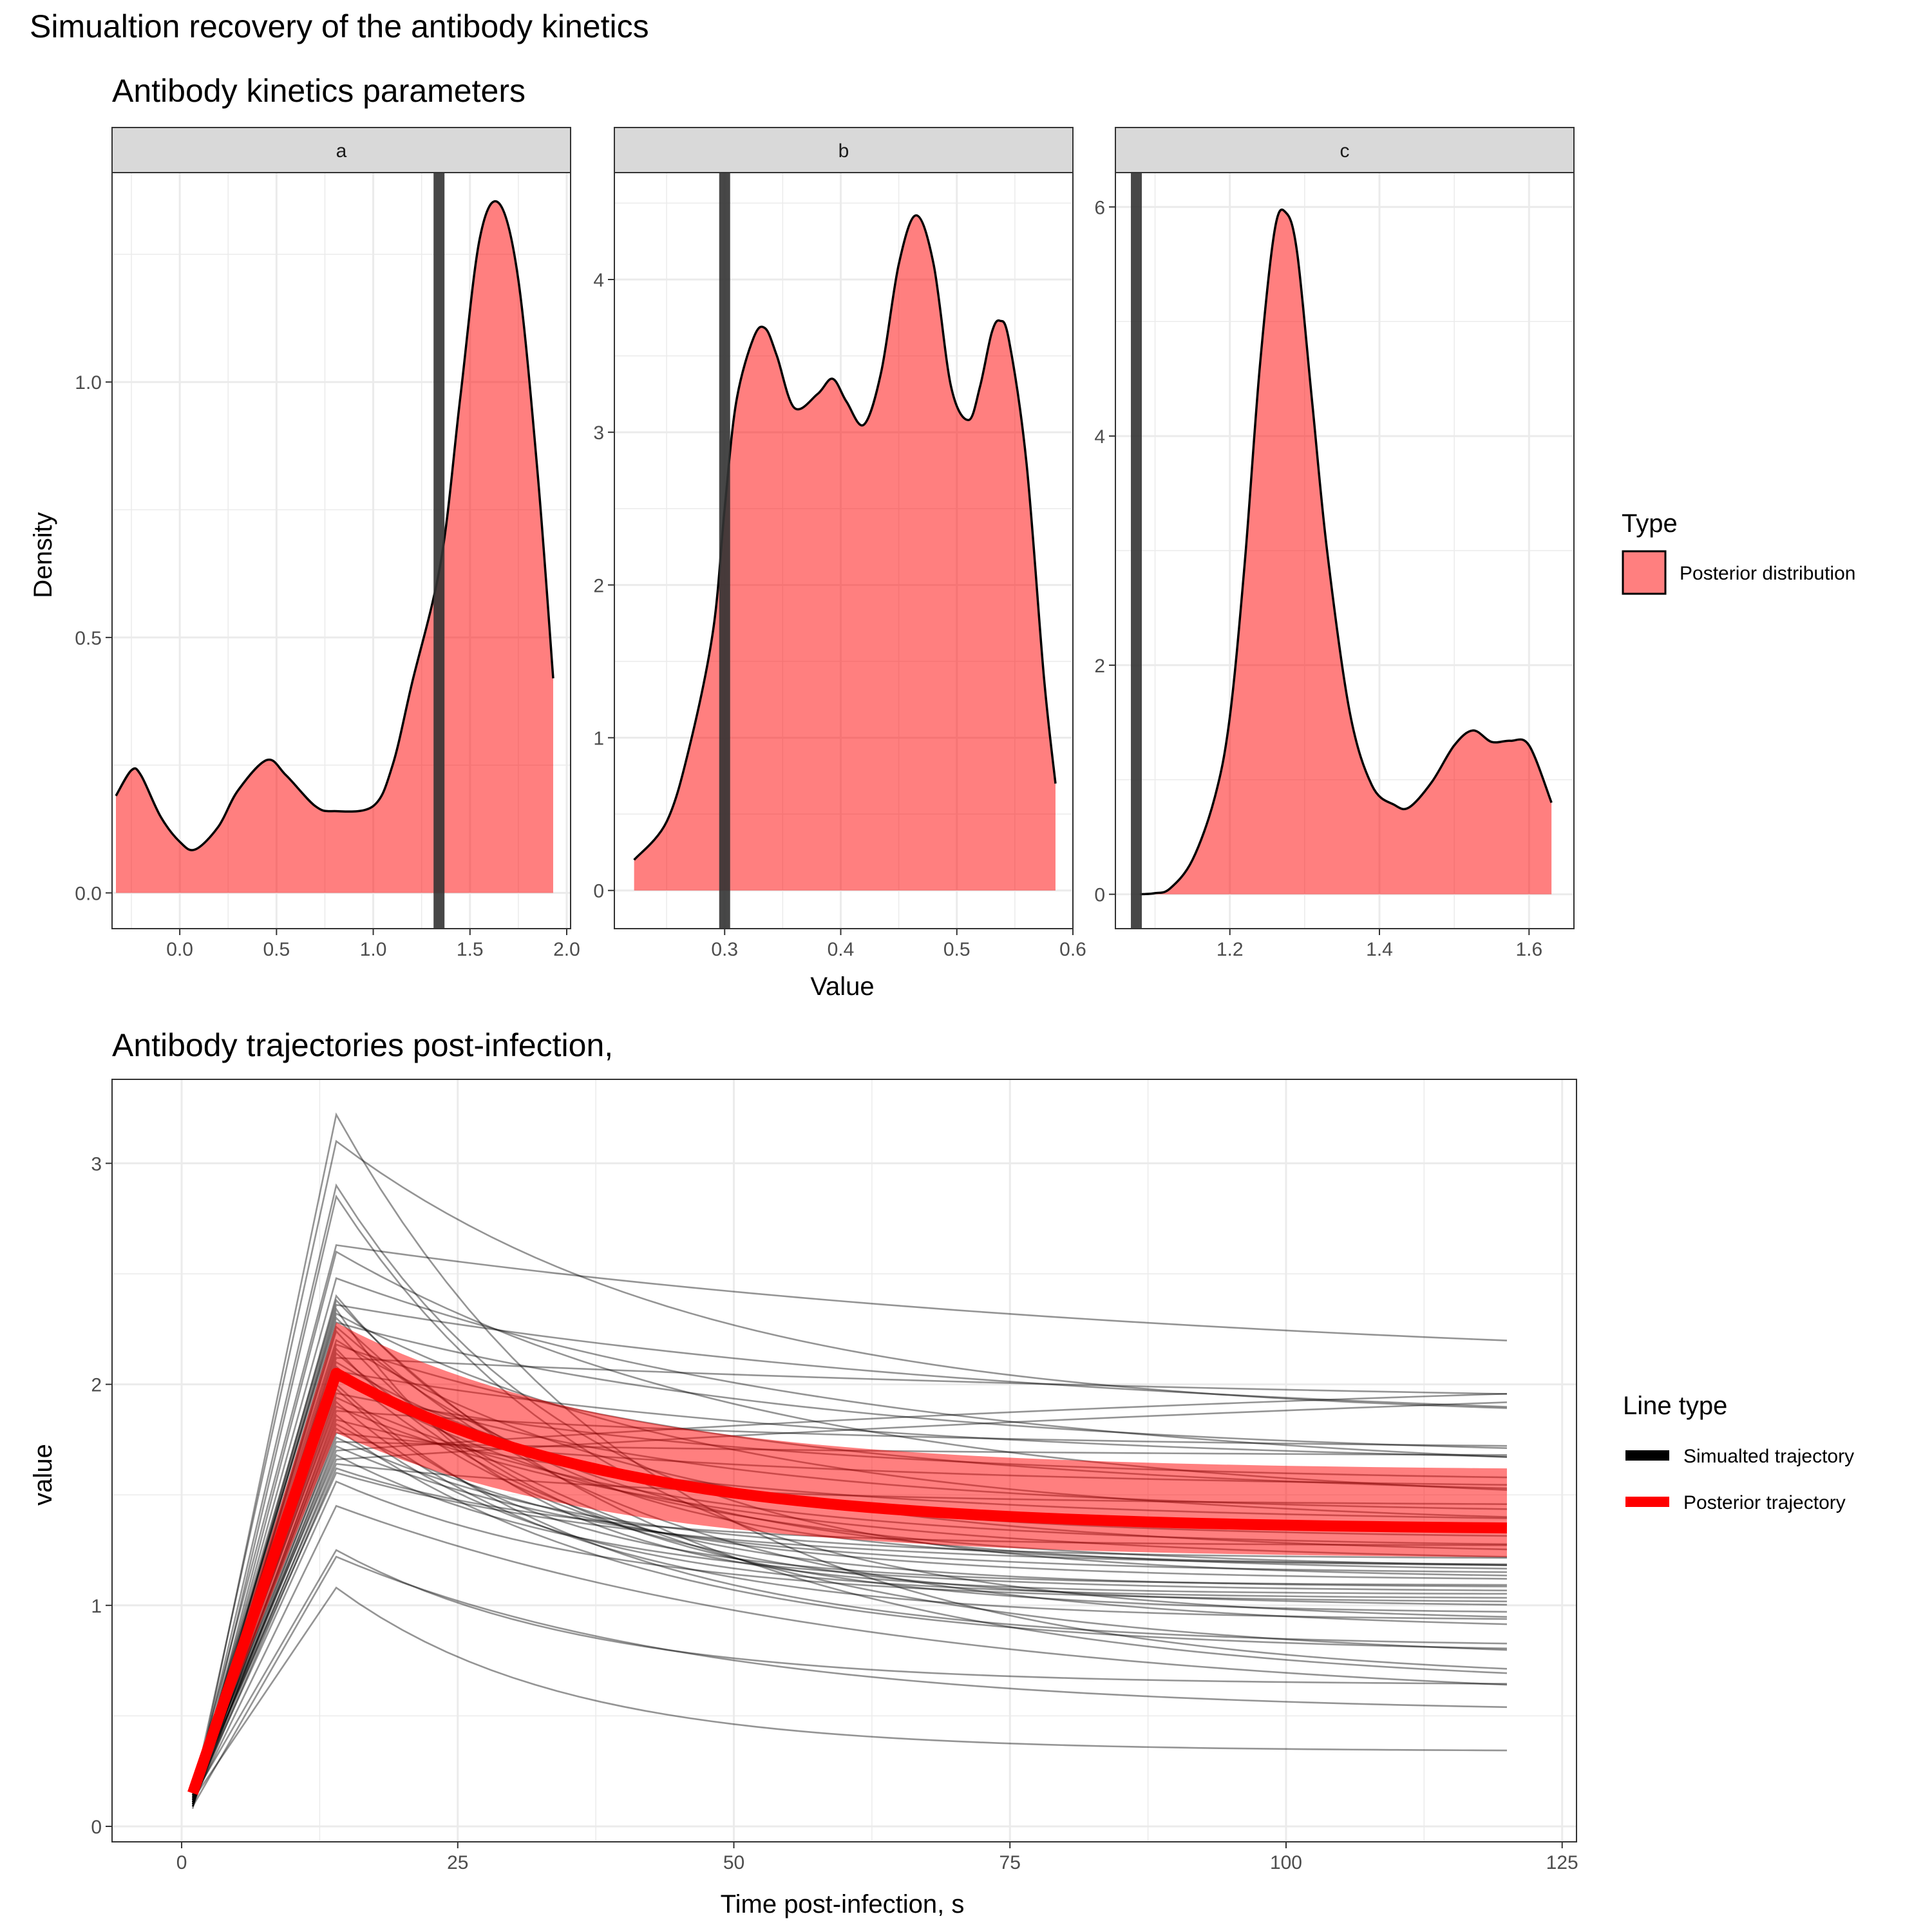  I want to click on density-y-axis-label: Density, so click(43, 555).